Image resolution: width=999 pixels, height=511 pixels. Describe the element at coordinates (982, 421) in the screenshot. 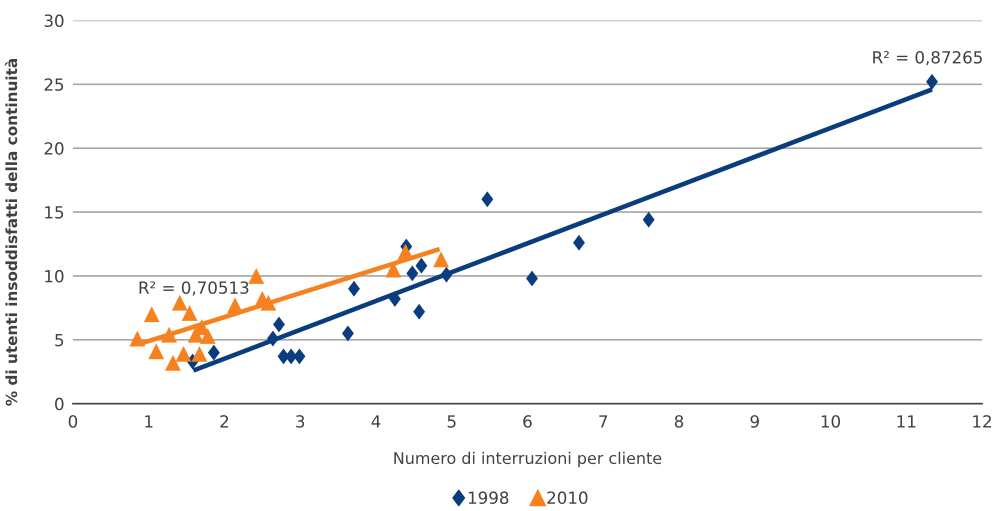

I see `x-tick-label: 12` at that location.